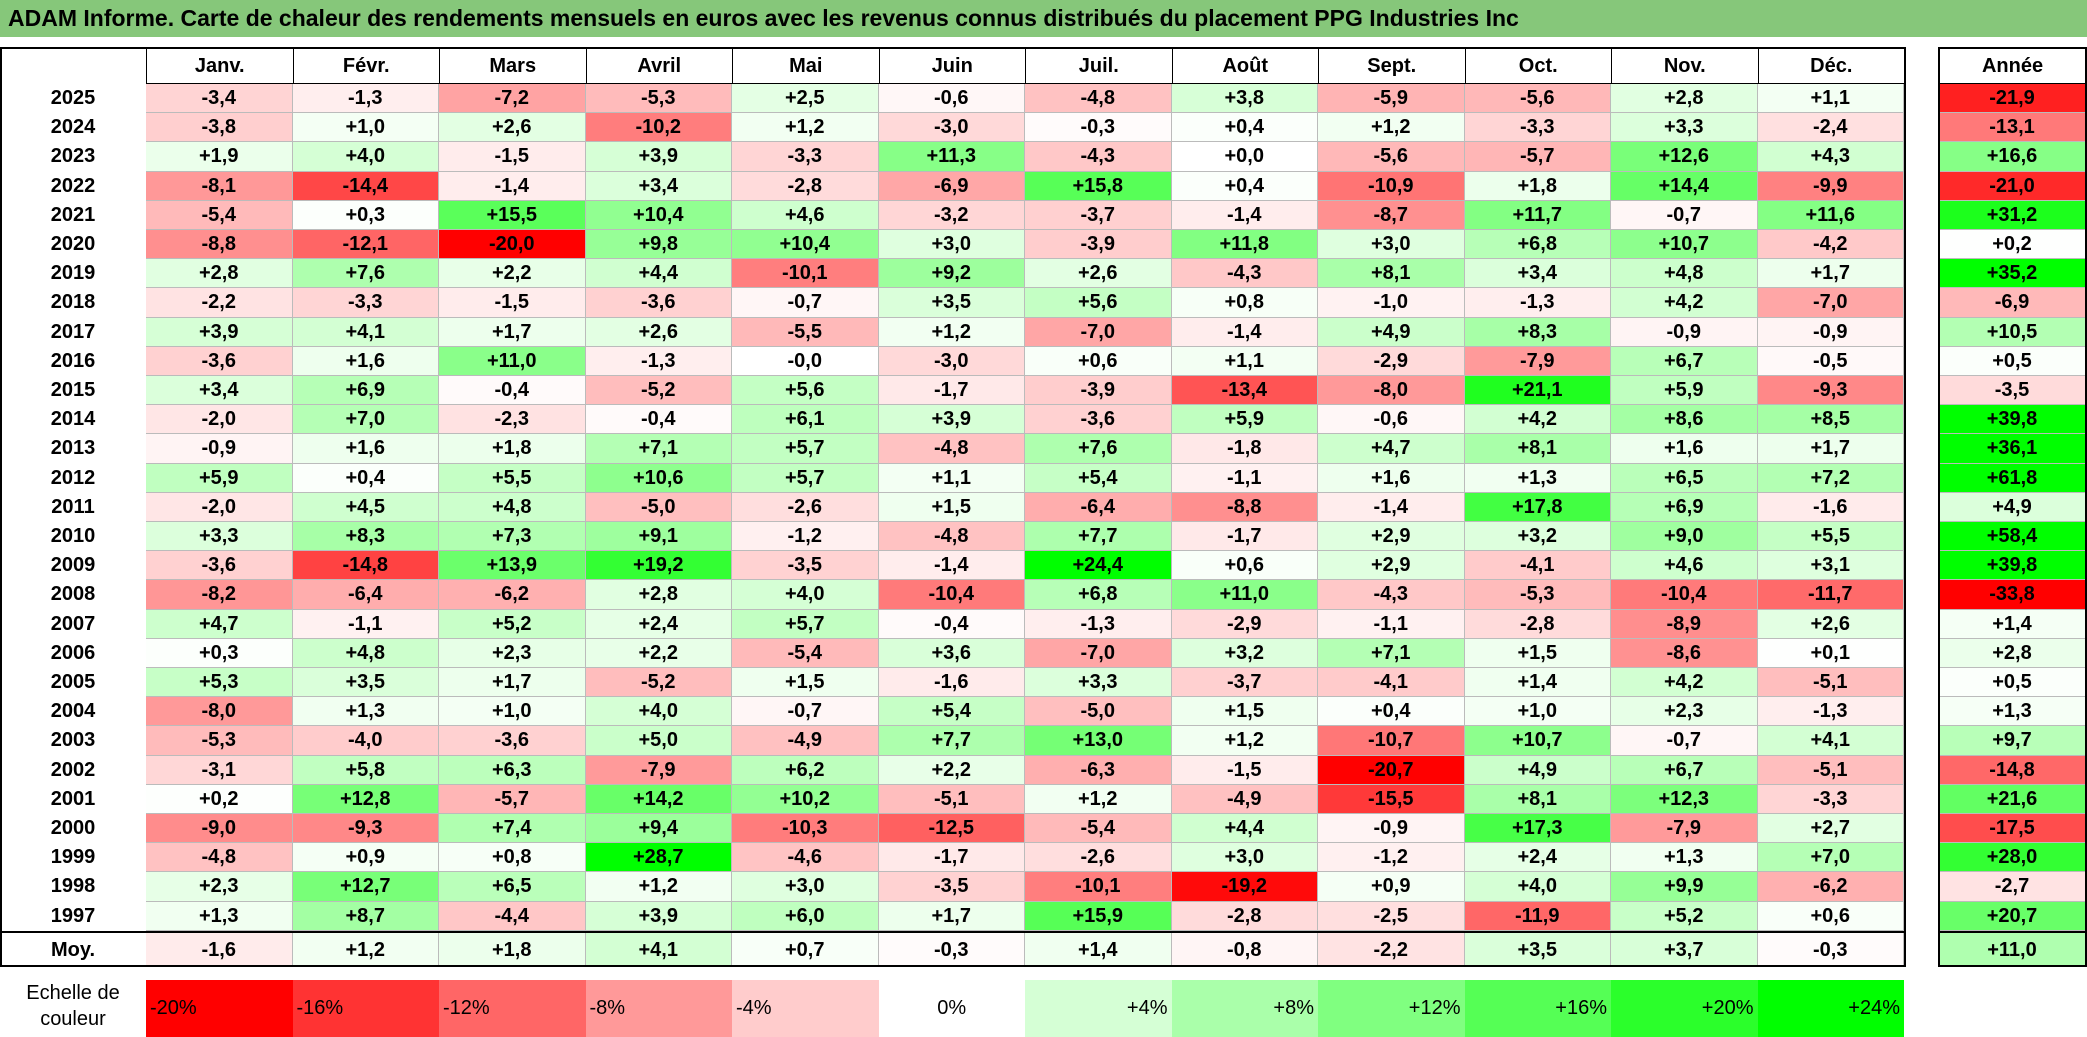  What do you see at coordinates (1537, 332) in the screenshot?
I see `heatmap-cell: +8,3` at bounding box center [1537, 332].